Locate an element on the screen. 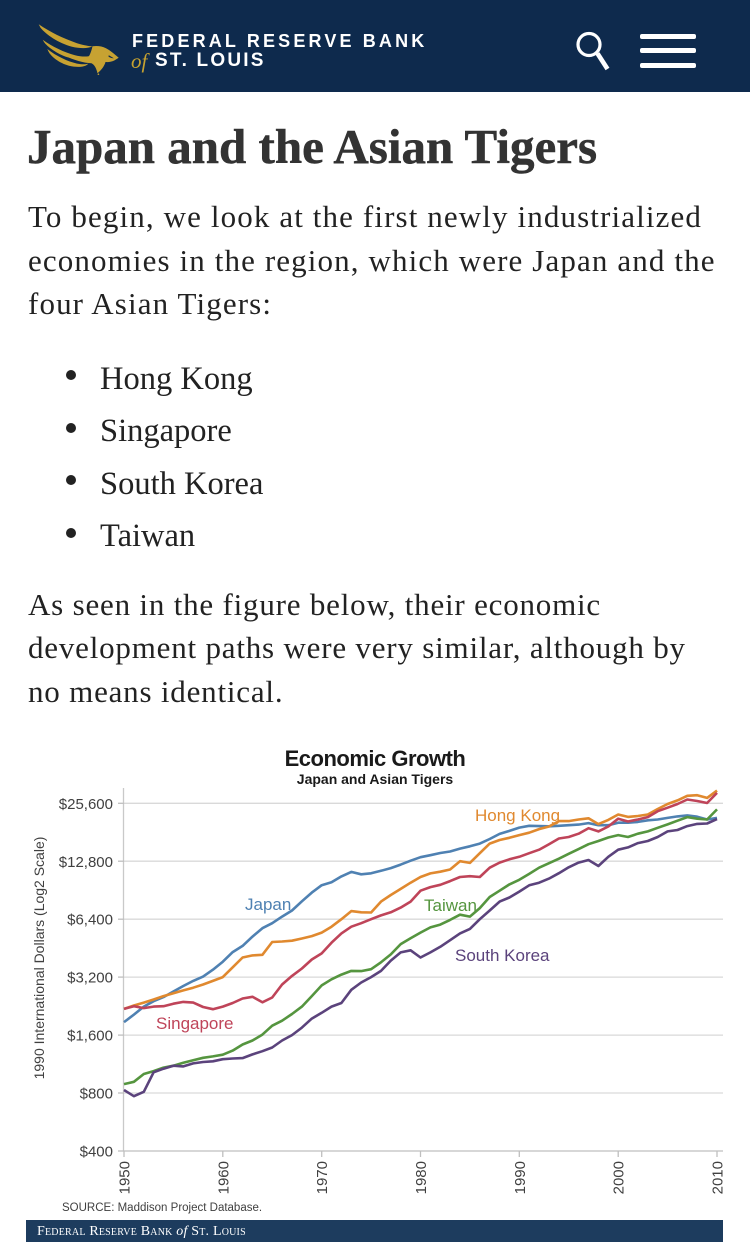 This screenshot has height=1259, width=750. svg-text: Japan is located at coordinates (268, 904).